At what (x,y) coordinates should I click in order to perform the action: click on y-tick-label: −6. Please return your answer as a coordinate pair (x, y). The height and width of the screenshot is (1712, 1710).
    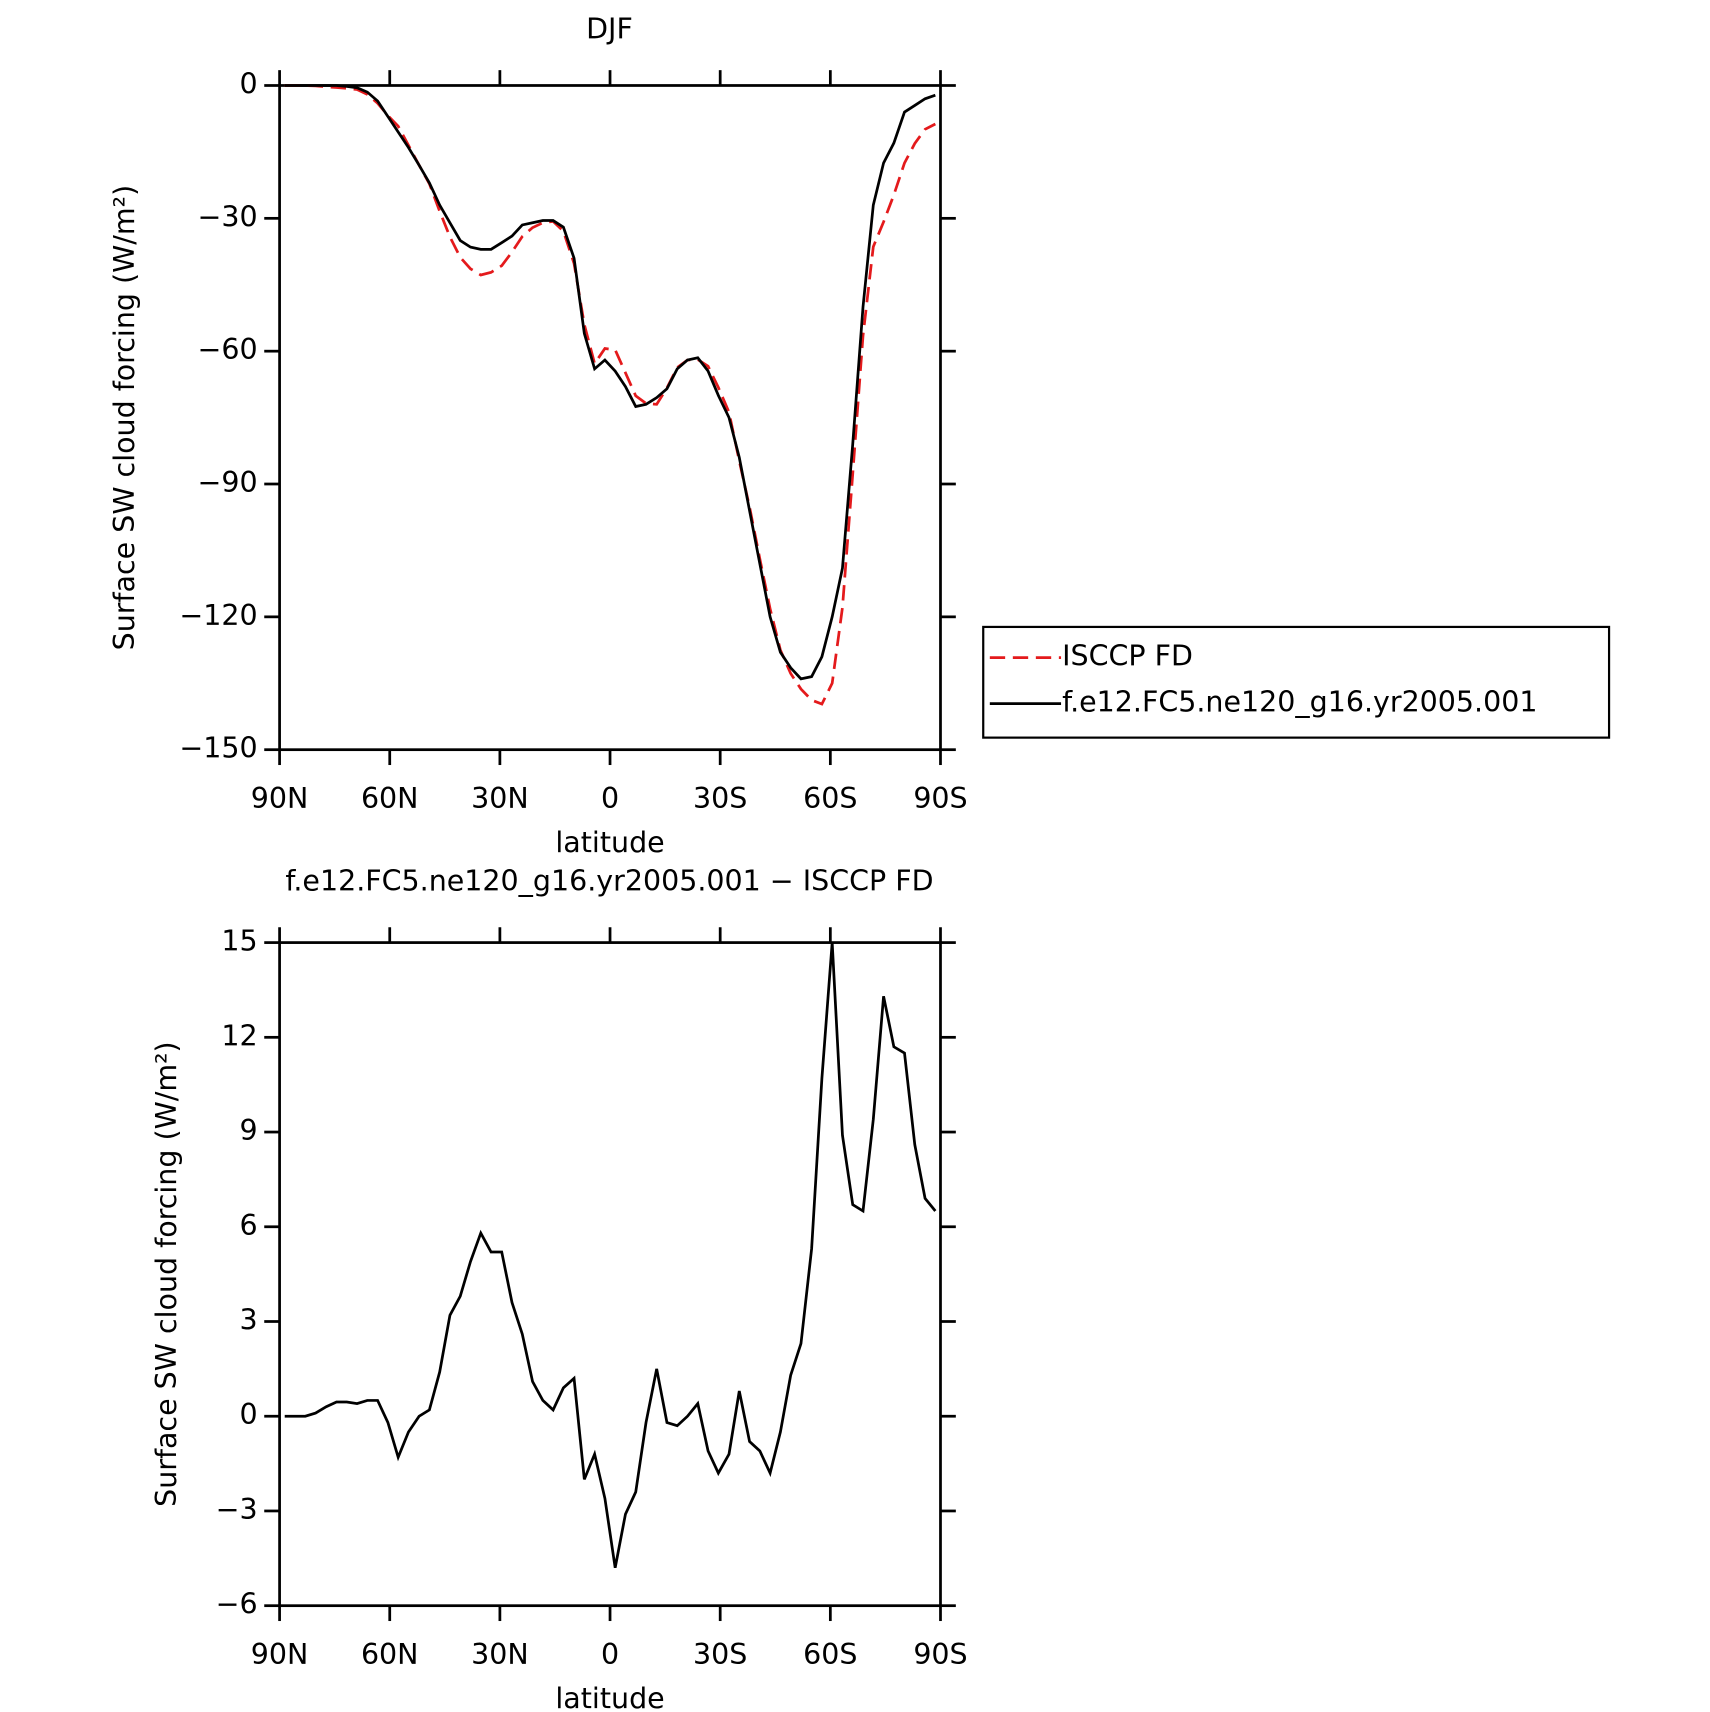
    Looking at the image, I should click on (237, 1604).